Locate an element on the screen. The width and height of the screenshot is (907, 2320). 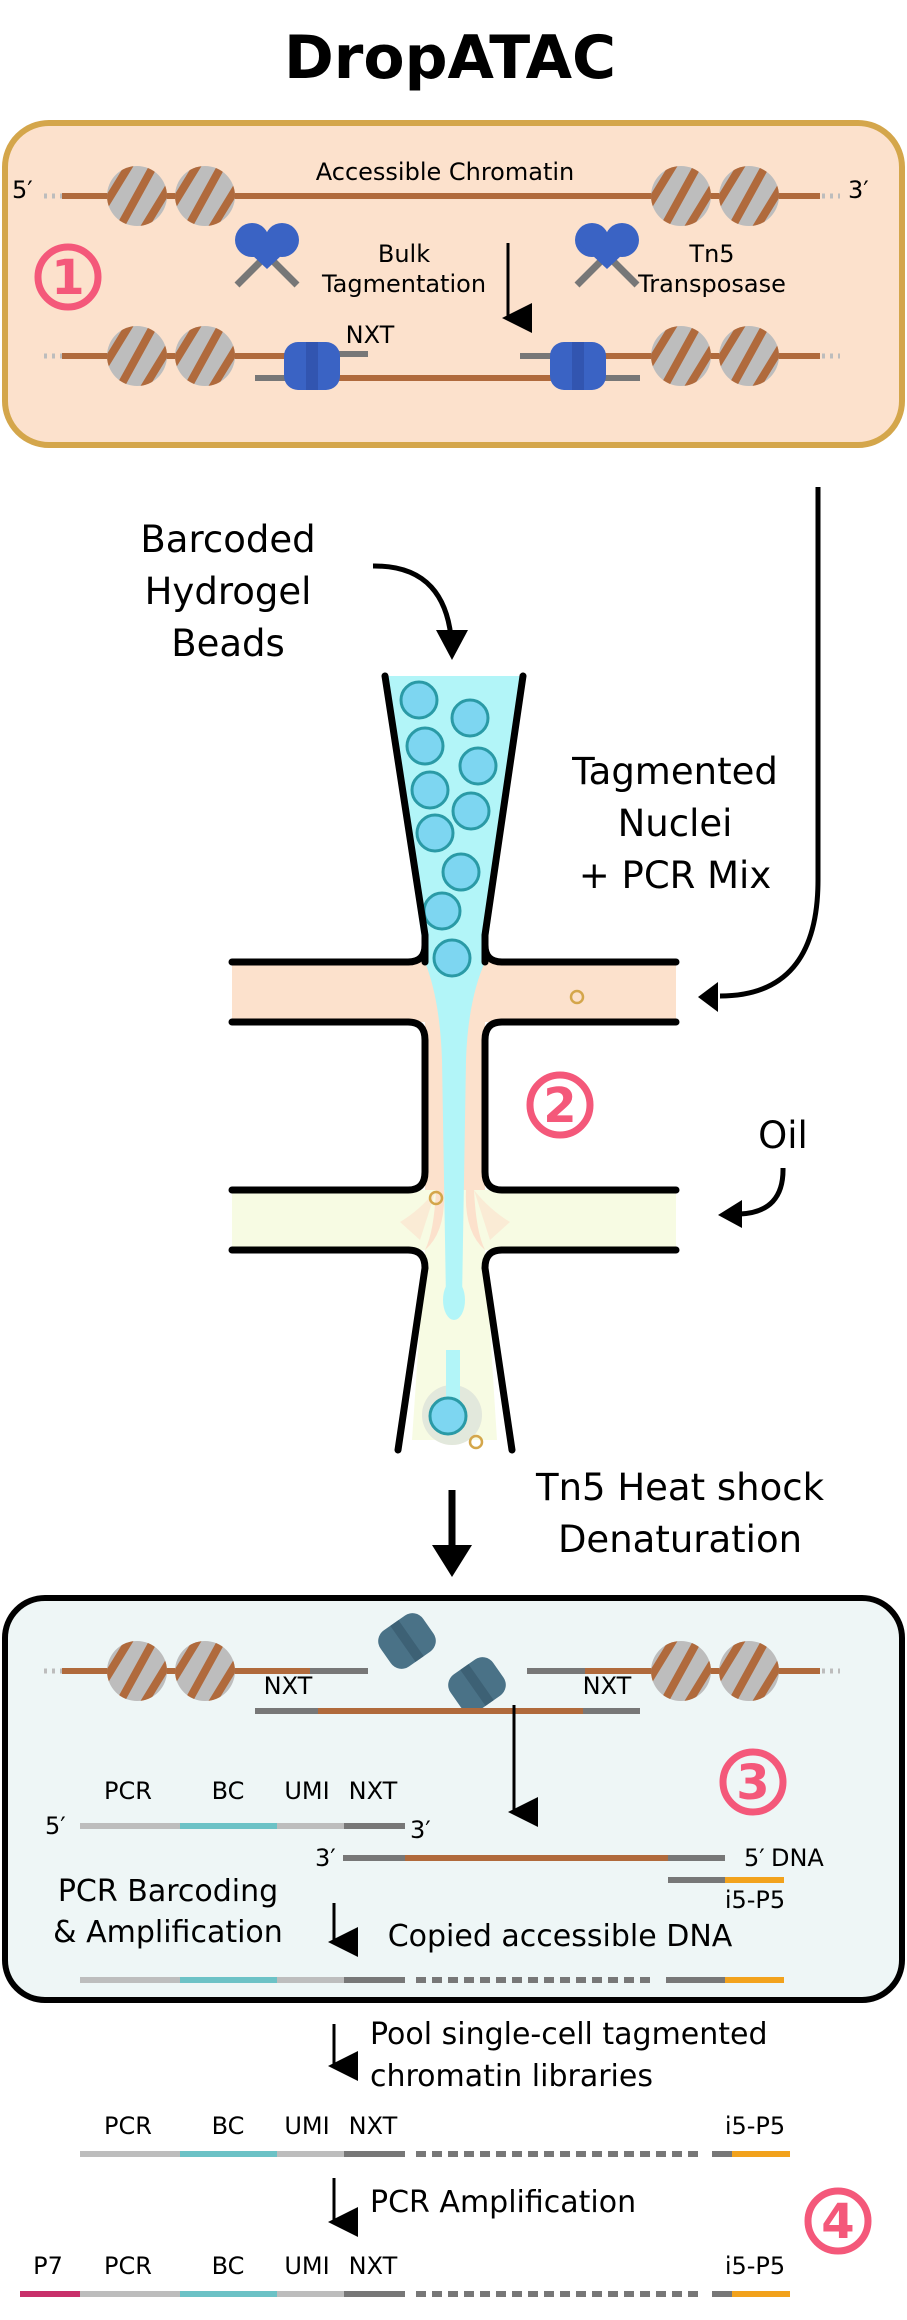
amplification-label: & Amplification is located at coordinates (168, 1932).